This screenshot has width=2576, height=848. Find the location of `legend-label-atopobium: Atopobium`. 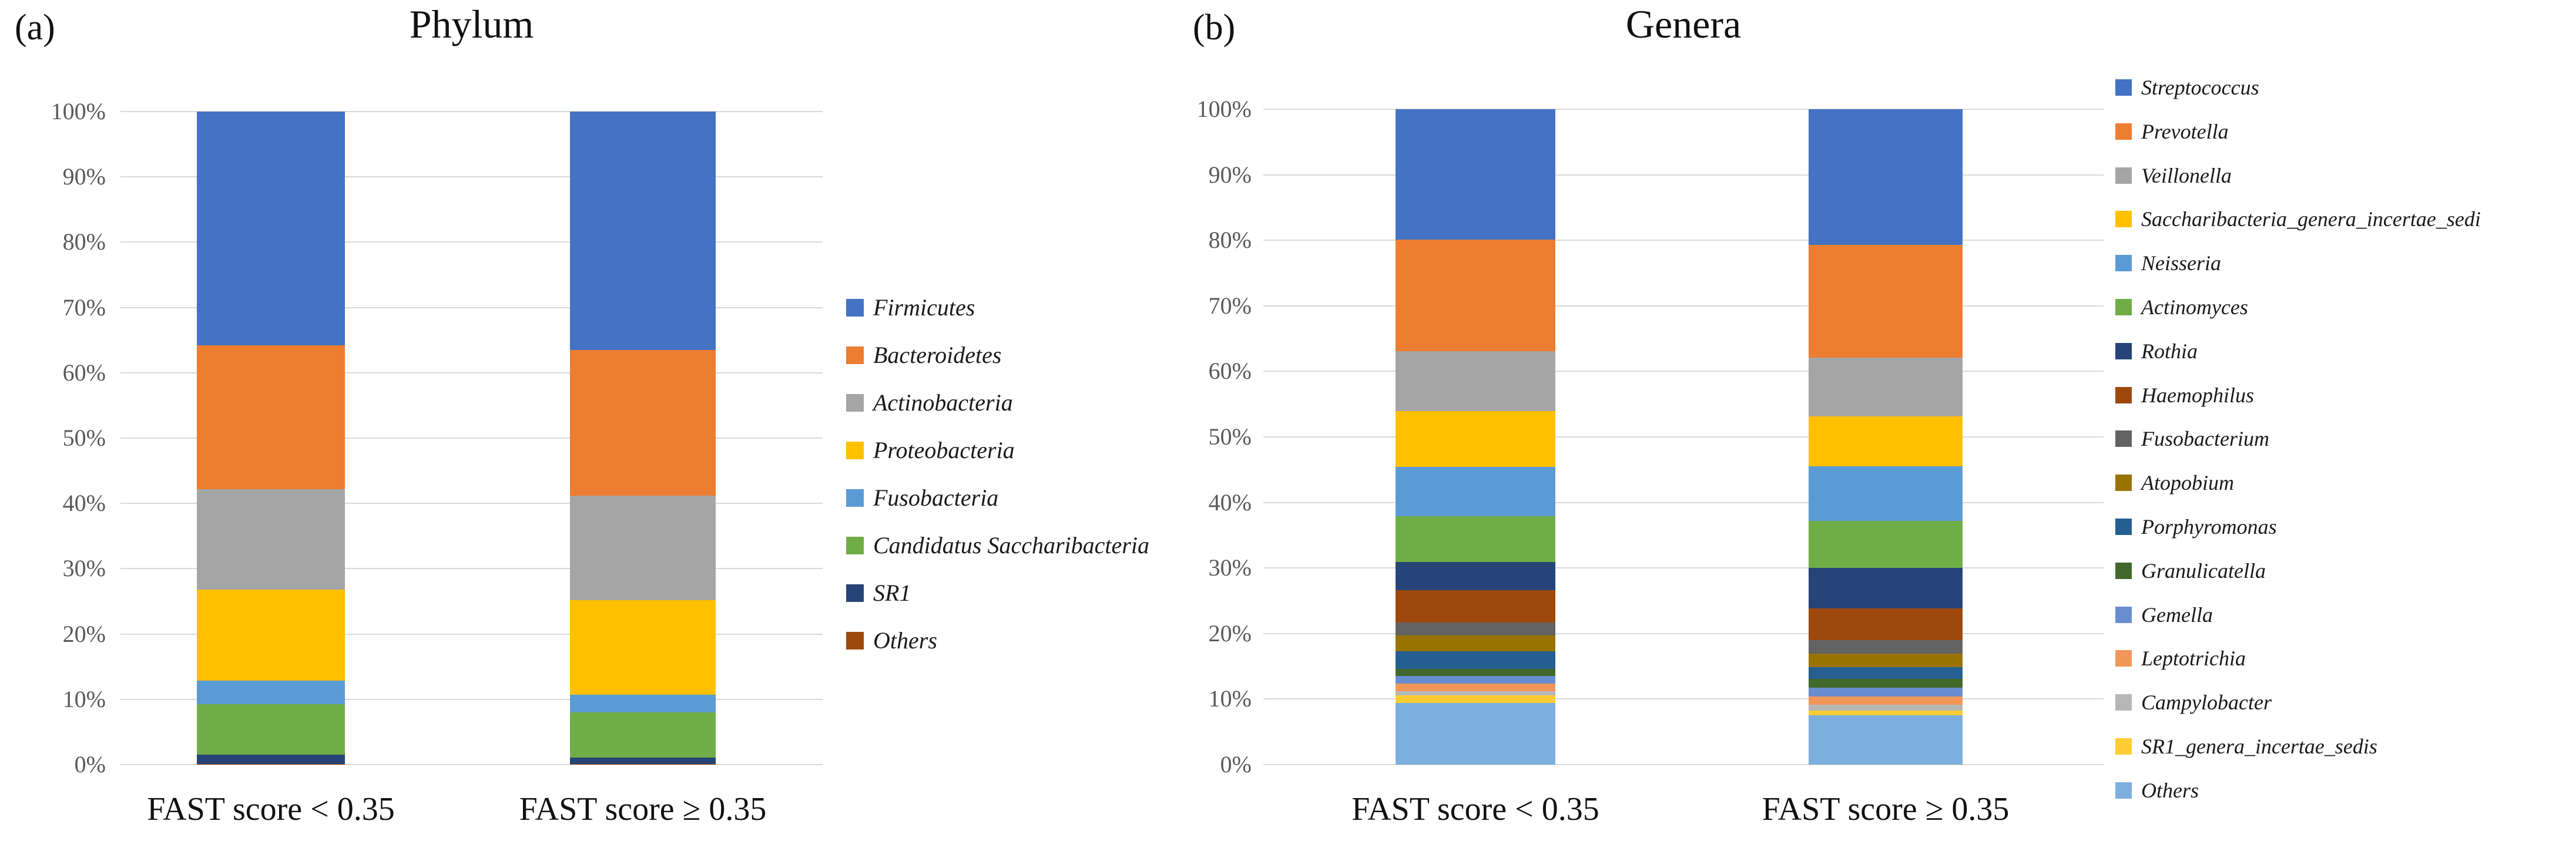

legend-label-atopobium: Atopobium is located at coordinates (2187, 482).